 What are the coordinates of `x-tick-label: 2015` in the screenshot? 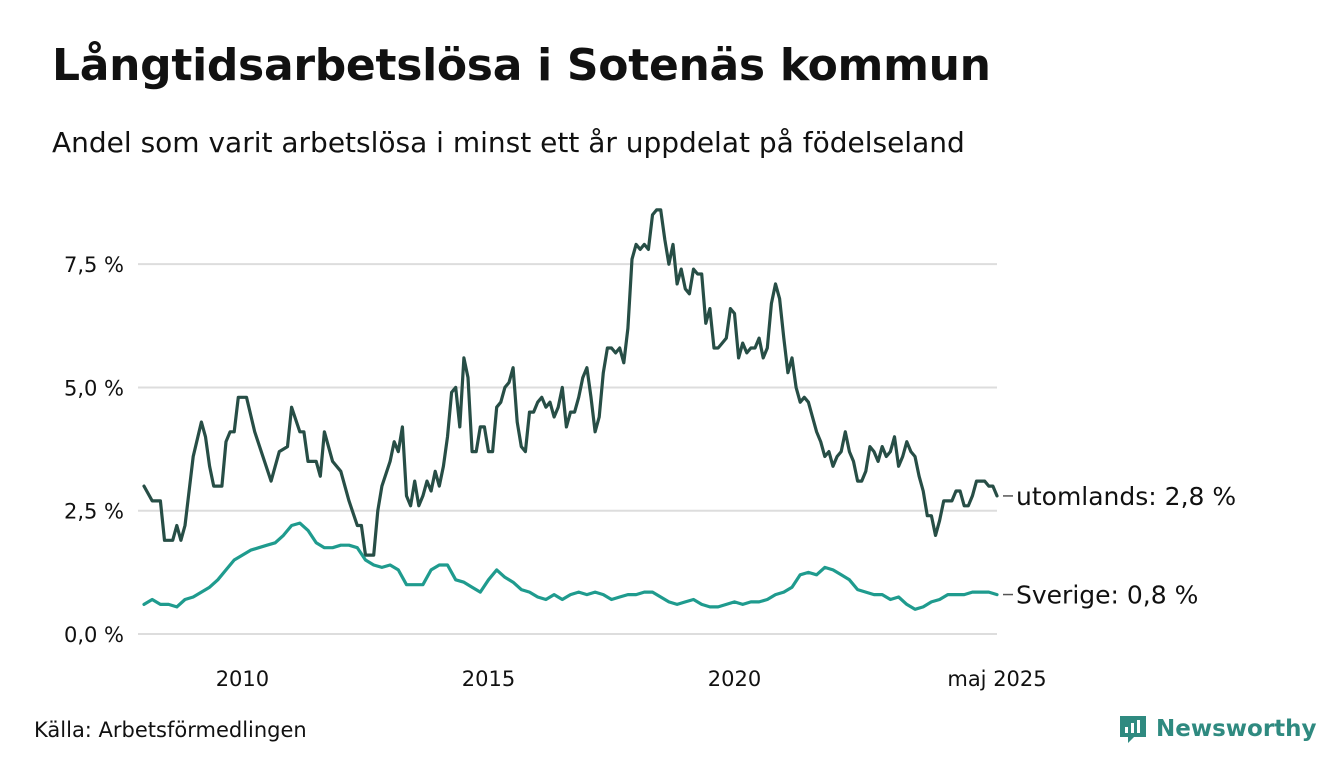 It's located at (488, 679).